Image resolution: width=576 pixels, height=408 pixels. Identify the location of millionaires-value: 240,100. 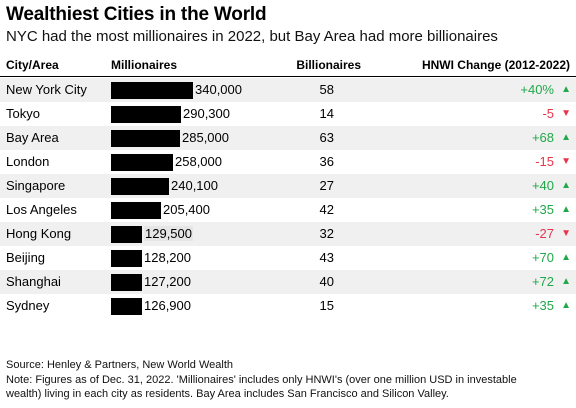
(194, 185).